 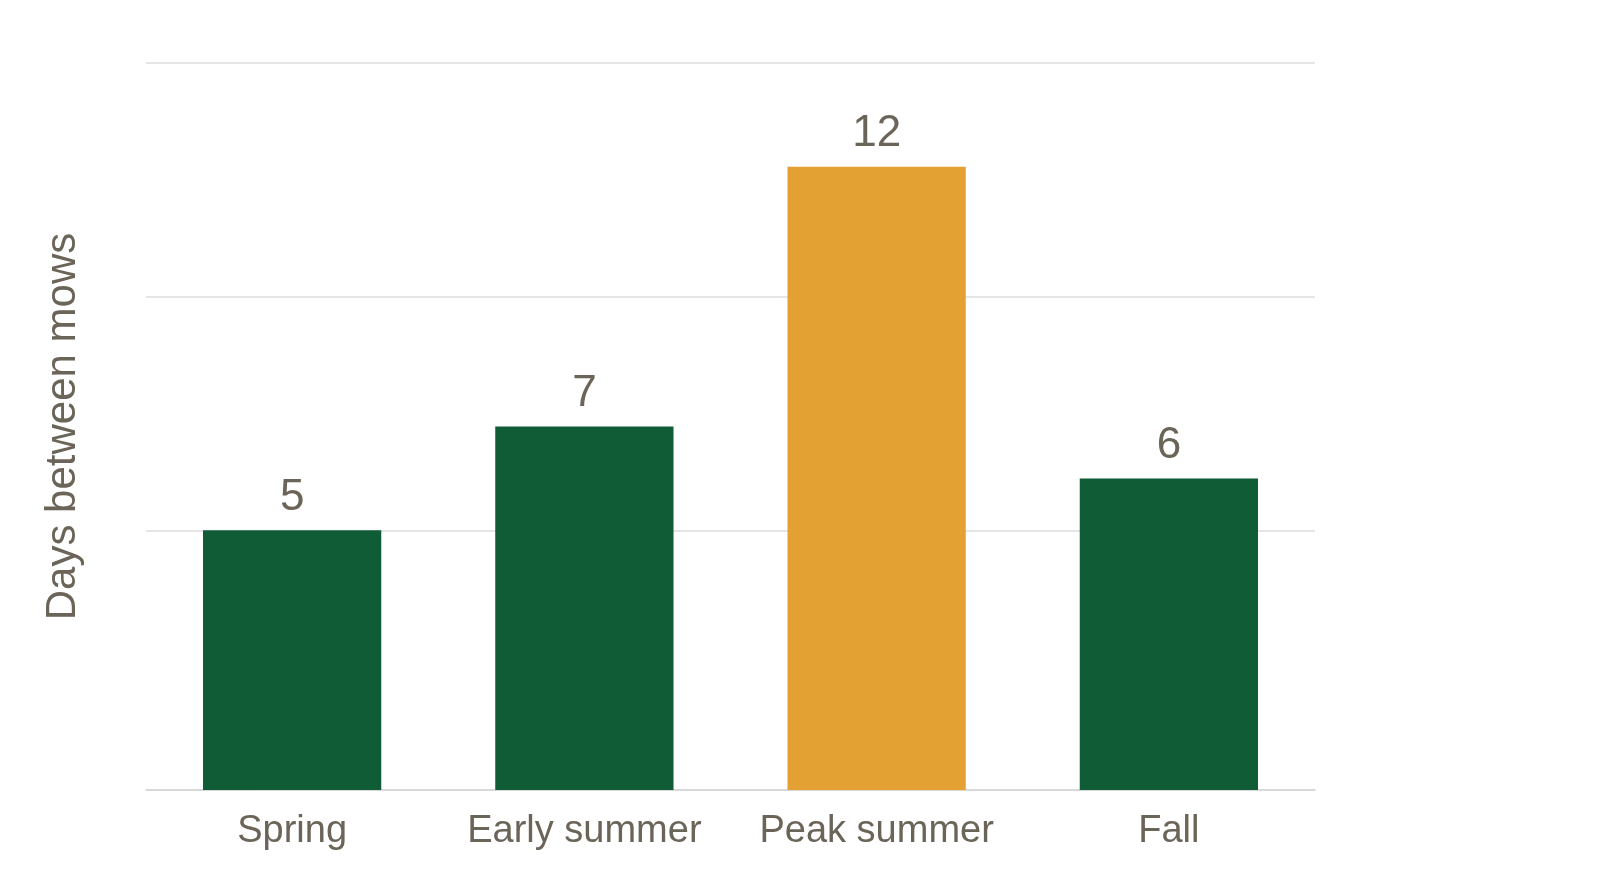 What do you see at coordinates (1169, 442) in the screenshot?
I see `data-label: 6` at bounding box center [1169, 442].